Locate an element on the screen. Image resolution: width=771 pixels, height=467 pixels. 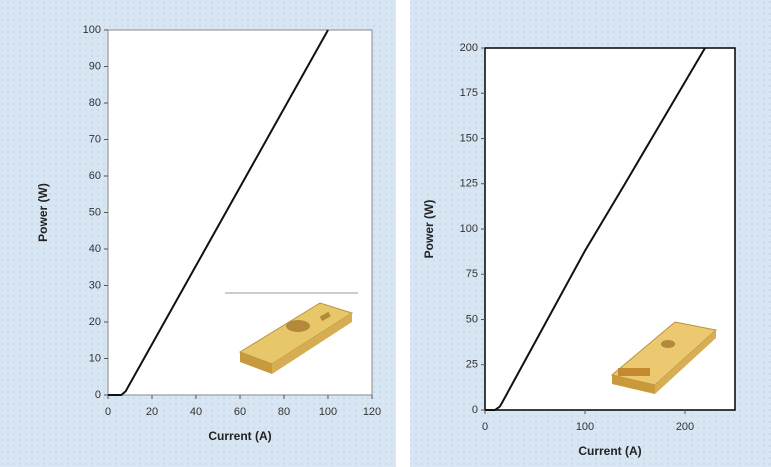
y-tick-label: 40 is located at coordinates (95, 249).